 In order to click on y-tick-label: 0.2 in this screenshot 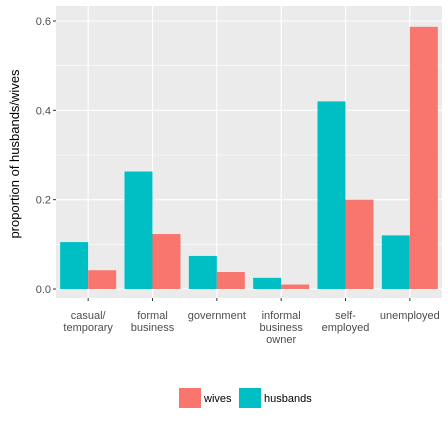, I will do `click(43, 201)`.